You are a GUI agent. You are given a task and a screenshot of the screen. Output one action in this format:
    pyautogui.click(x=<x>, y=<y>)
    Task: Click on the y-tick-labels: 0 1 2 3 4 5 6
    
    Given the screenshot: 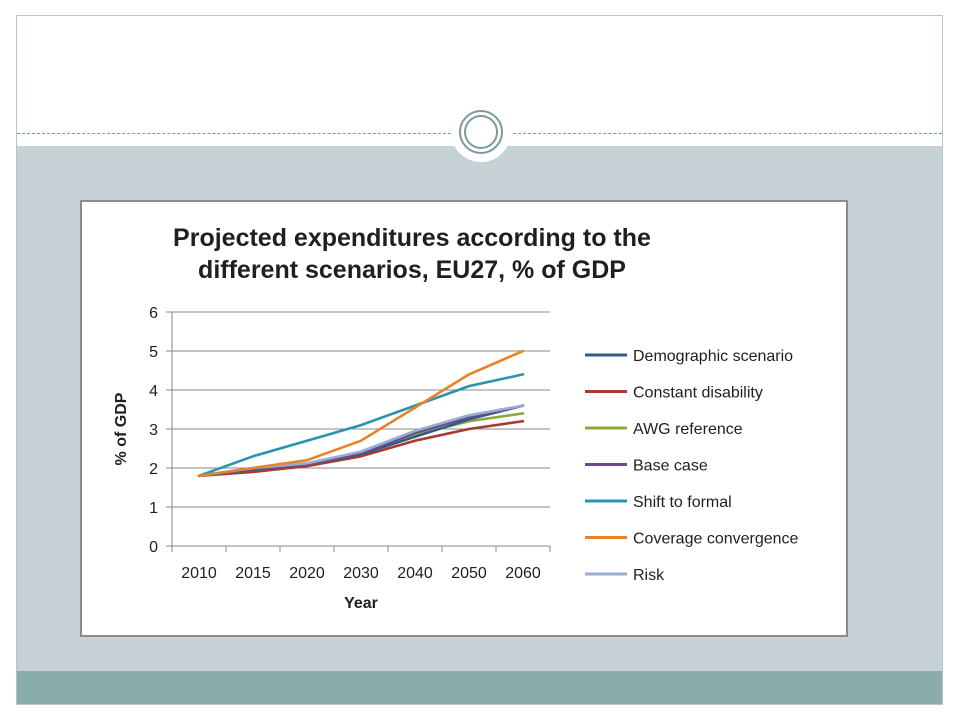 What is the action you would take?
    pyautogui.click(x=153, y=430)
    